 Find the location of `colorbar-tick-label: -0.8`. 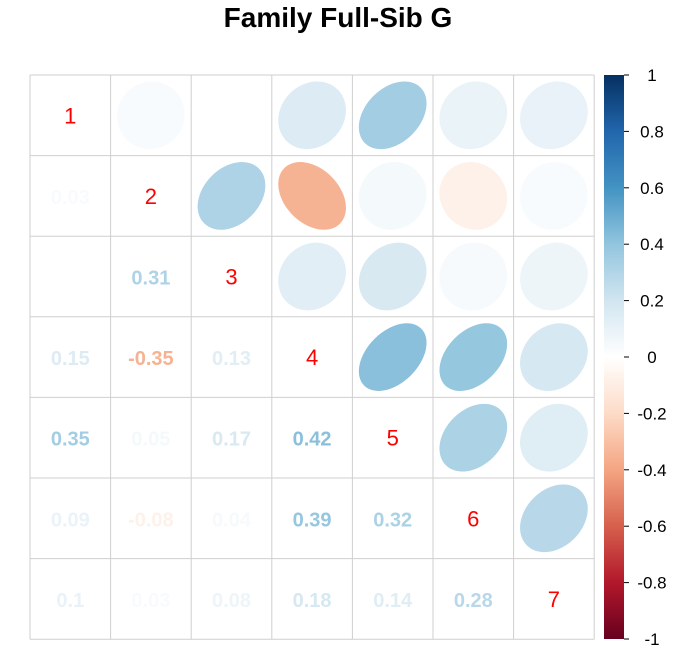

colorbar-tick-label: -0.8 is located at coordinates (651, 583).